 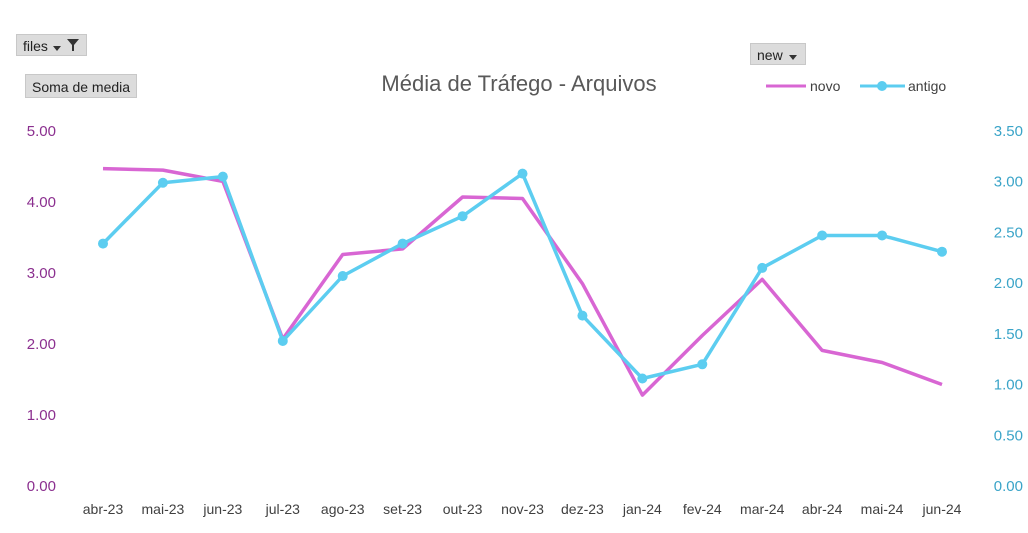 What do you see at coordinates (41, 415) in the screenshot?
I see `y-left-tick-label: 1.00` at bounding box center [41, 415].